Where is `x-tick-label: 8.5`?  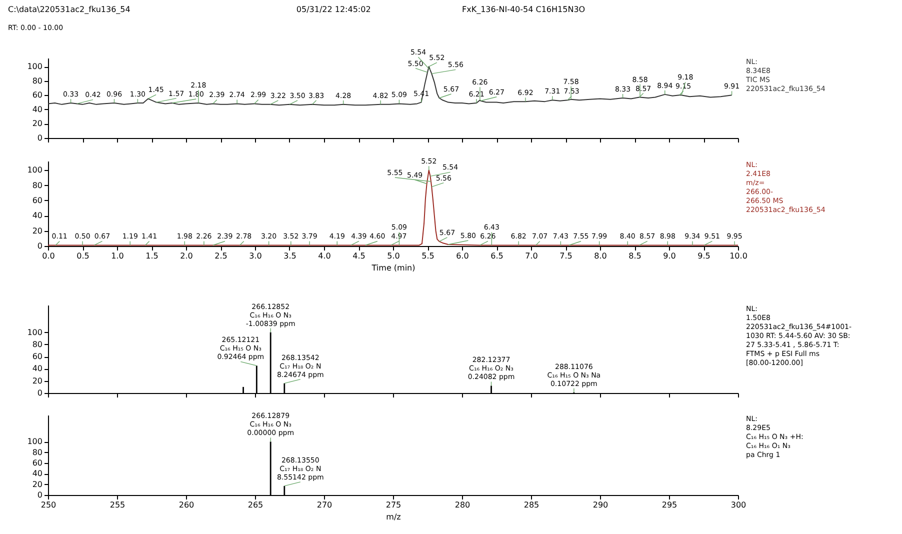
x-tick-label: 8.5 is located at coordinates (635, 256).